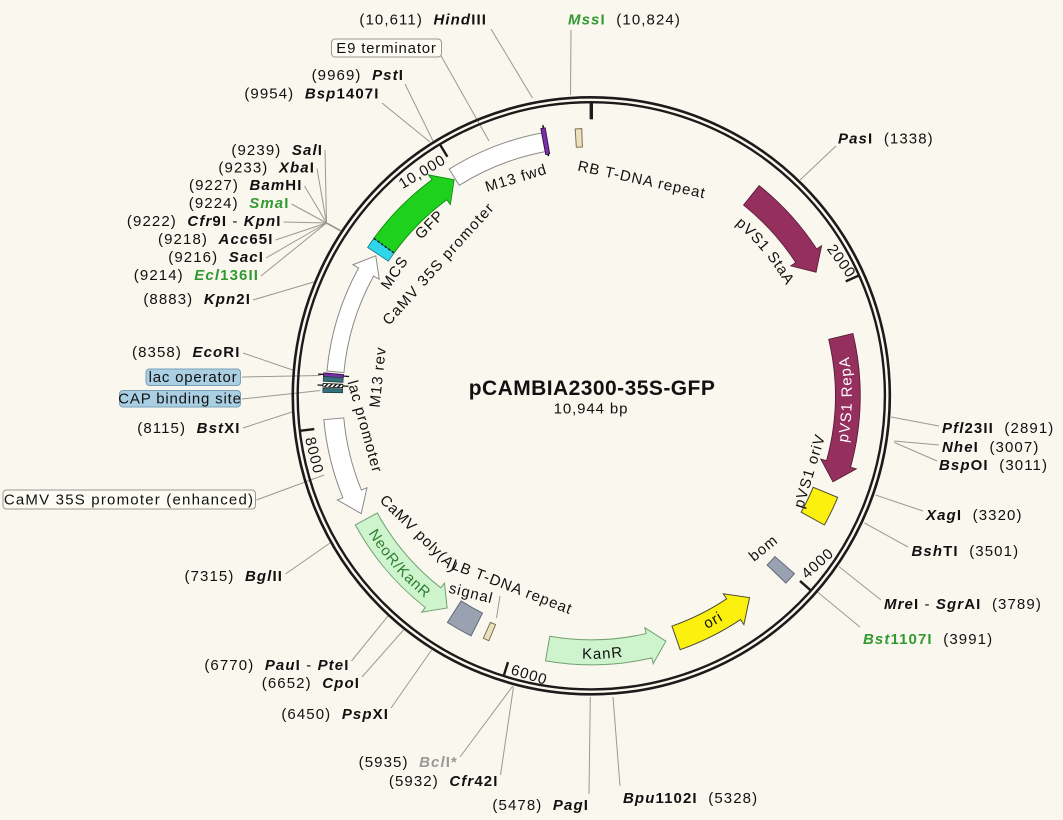 Image resolution: width=1063 pixels, height=820 pixels. What do you see at coordinates (197, 299) in the screenshot?
I see `svg-text: (8883) Kpn2I` at bounding box center [197, 299].